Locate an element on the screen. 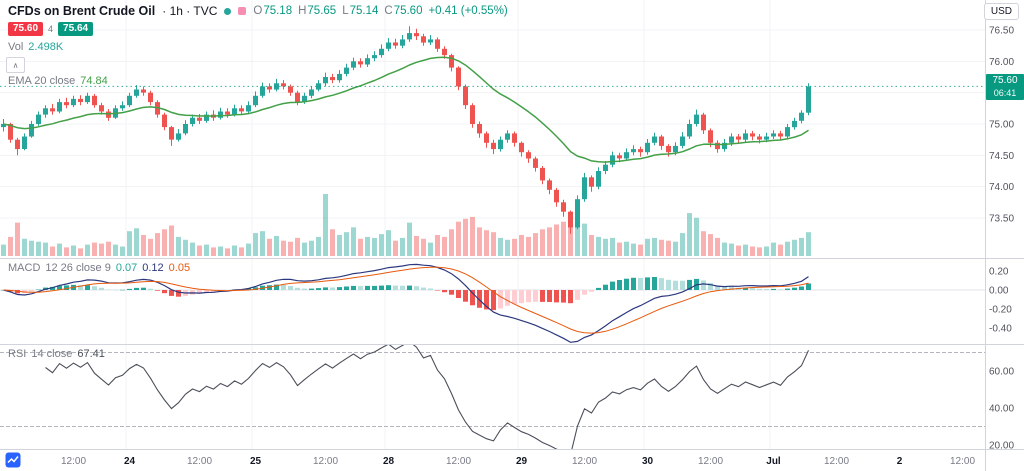  price-tick-label: 40.00 is located at coordinates (1001, 409).